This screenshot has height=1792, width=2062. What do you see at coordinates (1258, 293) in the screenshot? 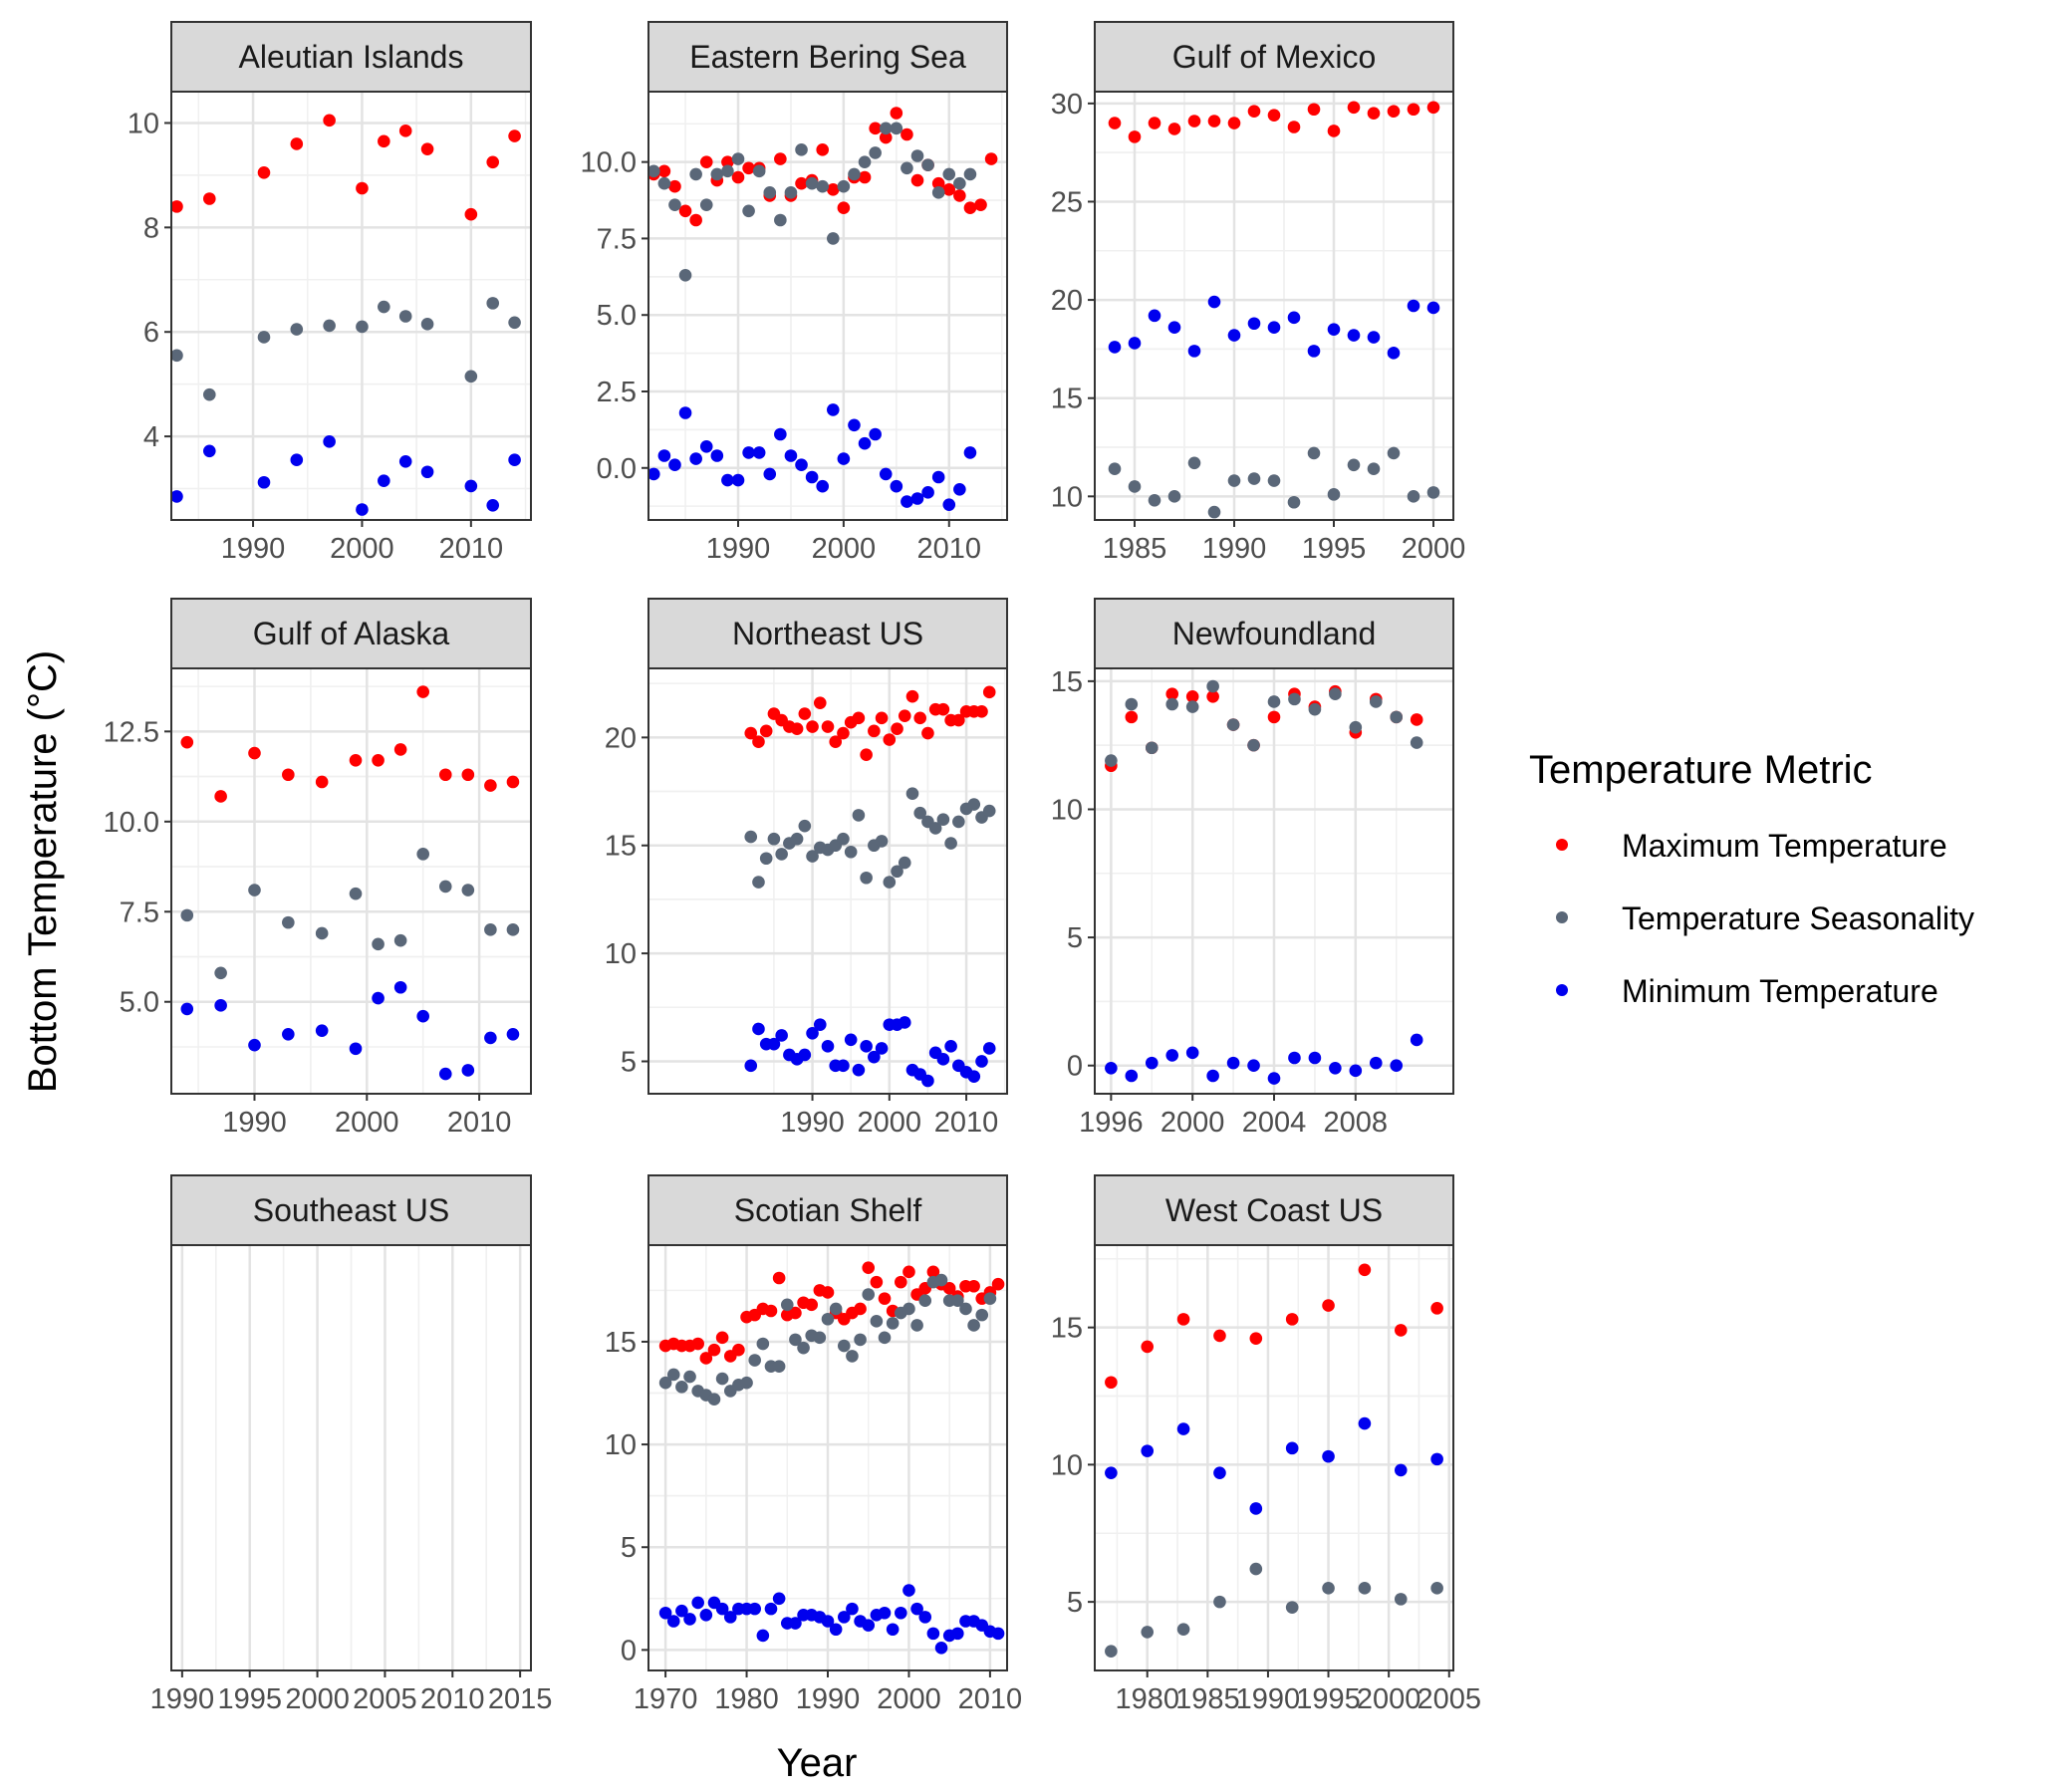
I see `facet-panel-gulf-of-mexico: Gulf of Mexico 1985 1990 1995 2000 10 15 20 25 30` at bounding box center [1258, 293].